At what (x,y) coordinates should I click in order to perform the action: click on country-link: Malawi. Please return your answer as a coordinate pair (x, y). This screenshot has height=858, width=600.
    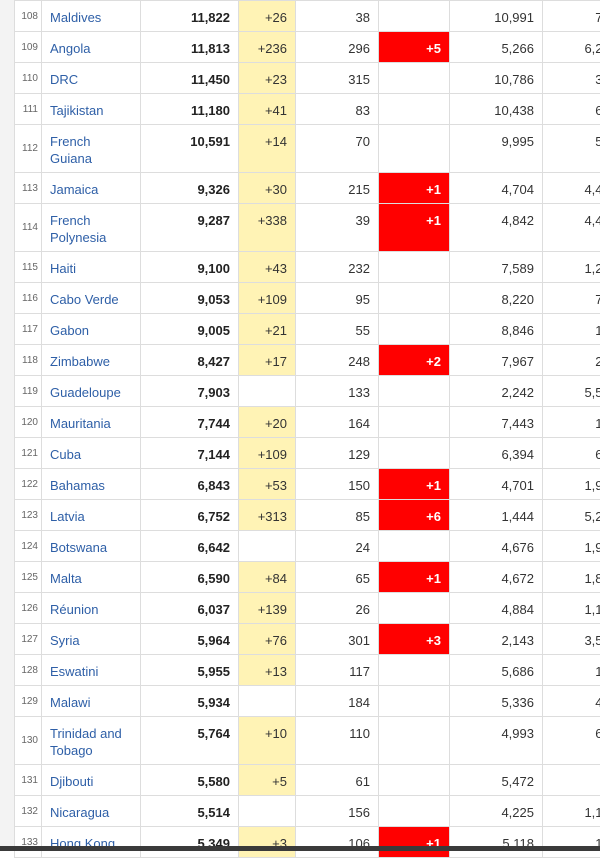
    Looking at the image, I should click on (70, 702).